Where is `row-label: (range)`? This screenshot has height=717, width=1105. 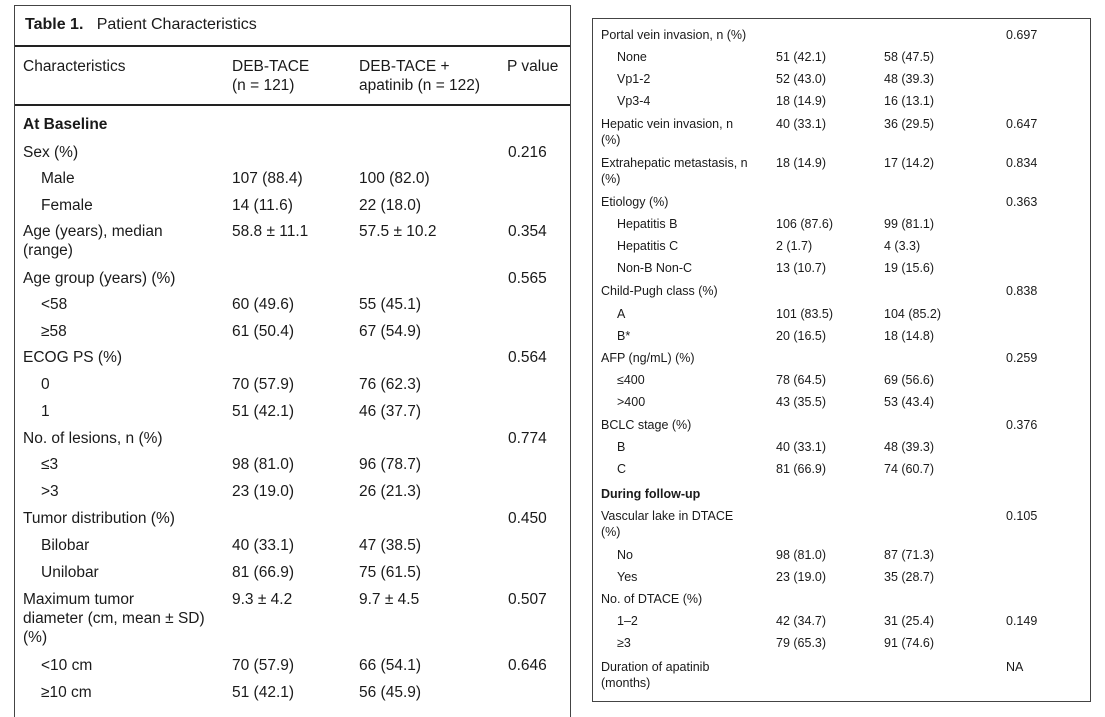
row-label: (range) is located at coordinates (48, 250).